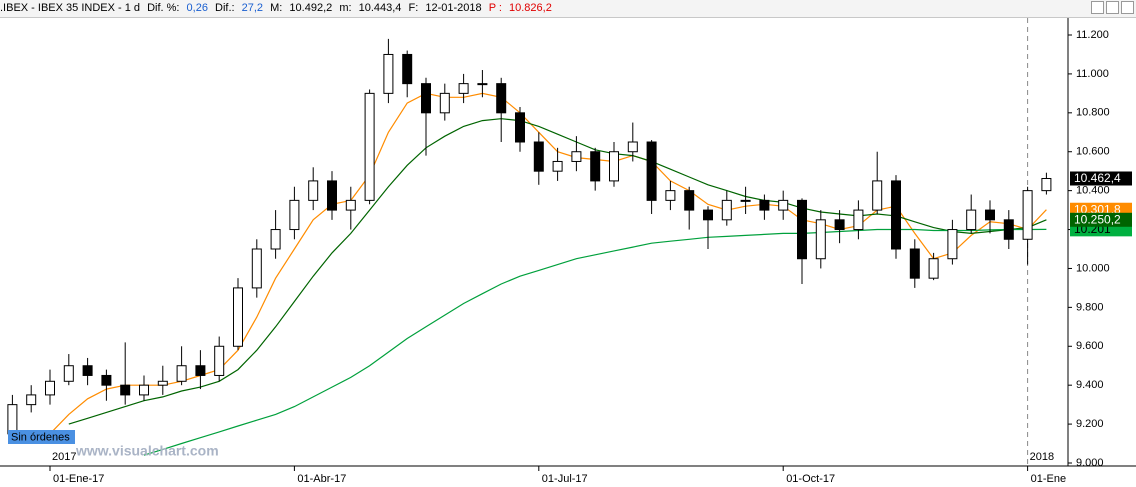  Describe the element at coordinates (1127, 7) in the screenshot. I see `close-button` at that location.